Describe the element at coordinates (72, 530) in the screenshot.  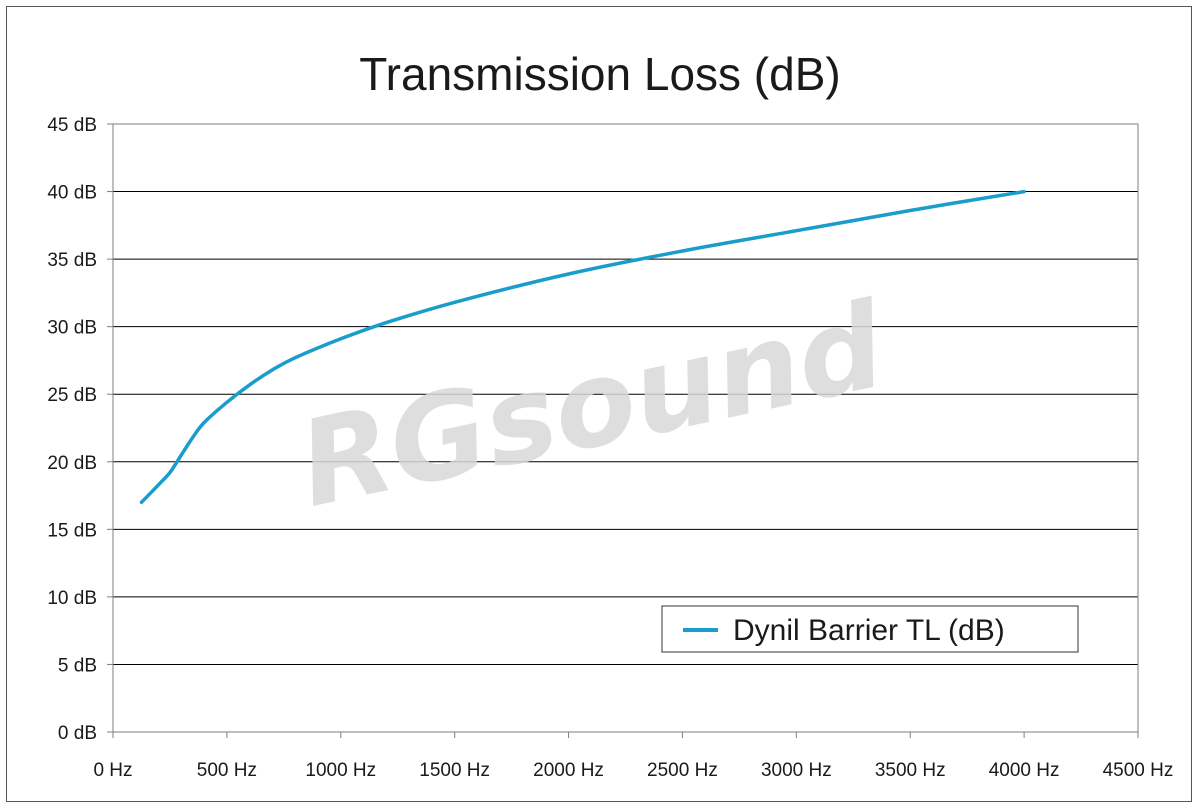
I see `y-tick-label-15: 15 dB` at that location.